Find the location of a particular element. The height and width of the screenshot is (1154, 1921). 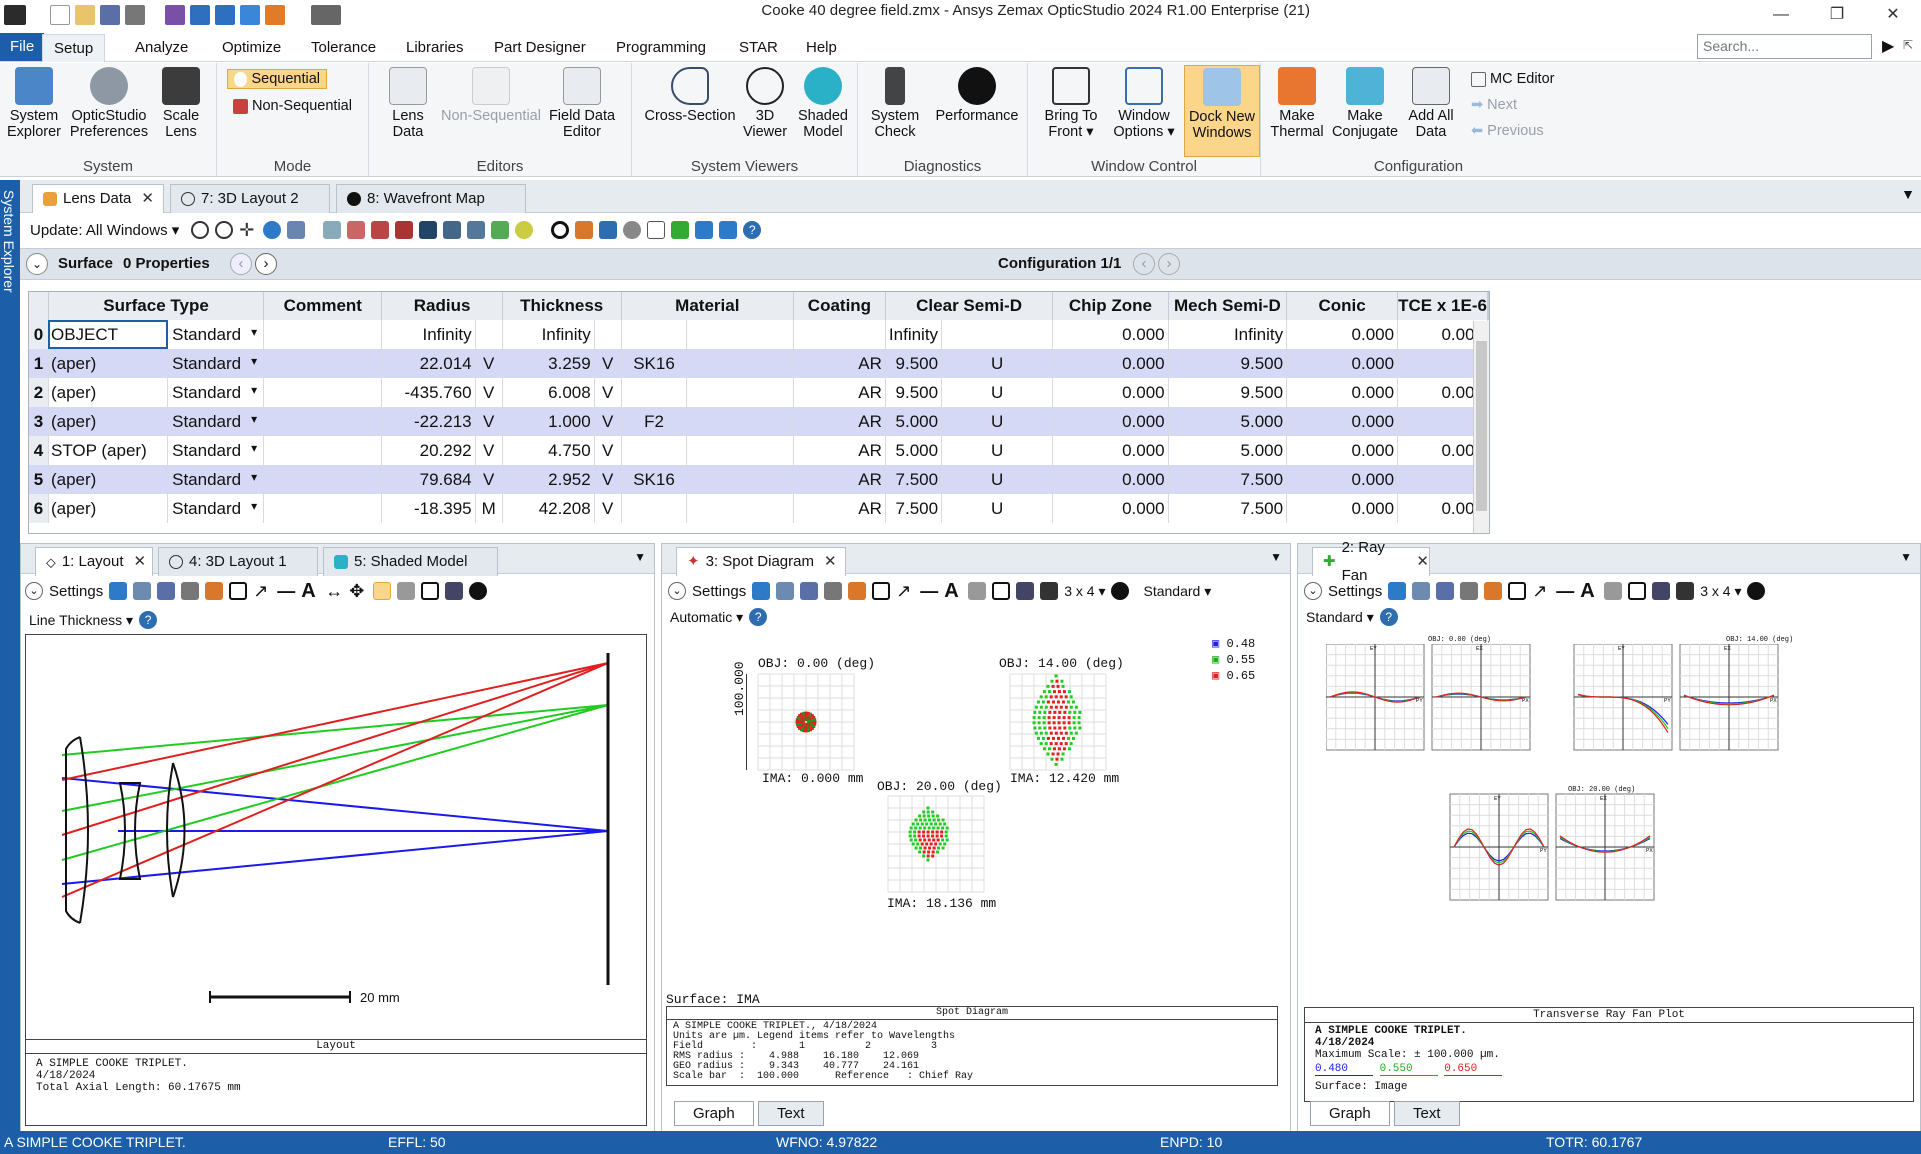

table-cell: U is located at coordinates (997, 363).